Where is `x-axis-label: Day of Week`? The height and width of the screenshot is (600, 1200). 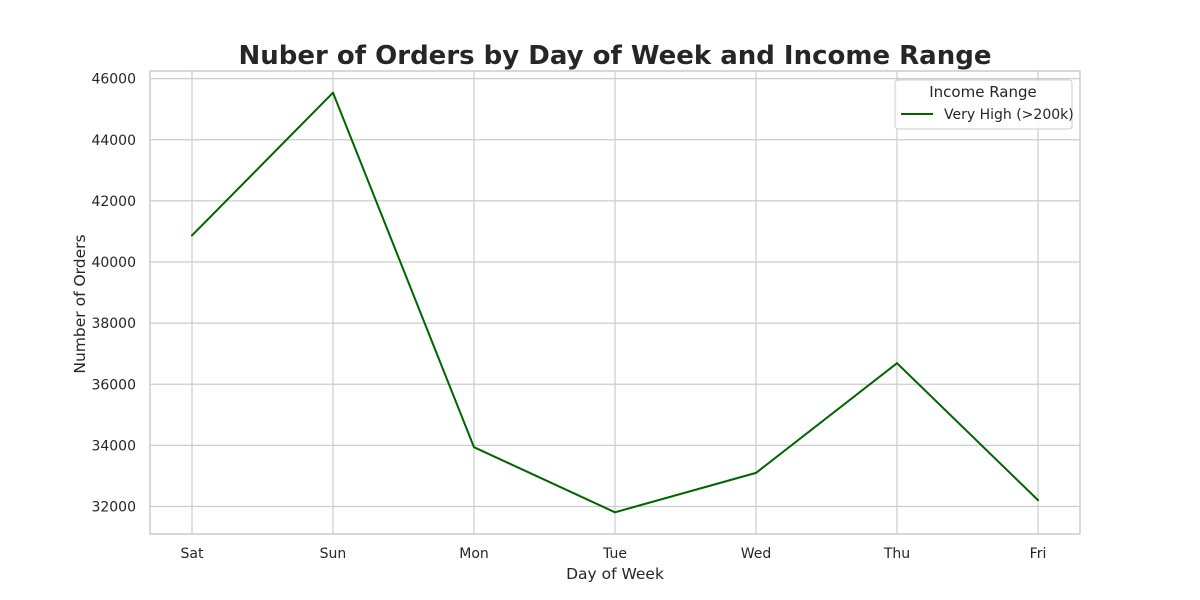 x-axis-label: Day of Week is located at coordinates (615, 574).